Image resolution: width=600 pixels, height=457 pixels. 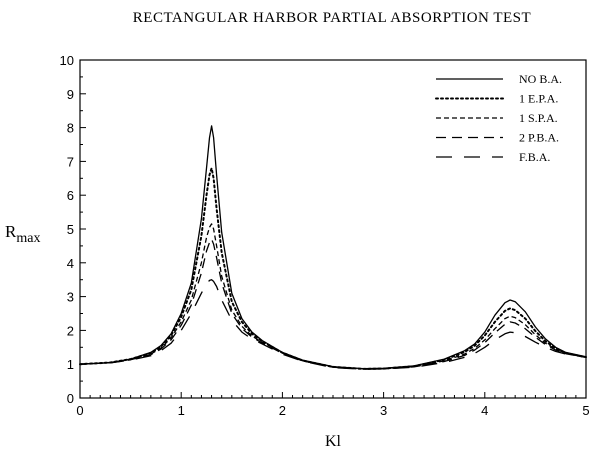 What do you see at coordinates (70, 229) in the screenshot?
I see `y-tick-label: 5` at bounding box center [70, 229].